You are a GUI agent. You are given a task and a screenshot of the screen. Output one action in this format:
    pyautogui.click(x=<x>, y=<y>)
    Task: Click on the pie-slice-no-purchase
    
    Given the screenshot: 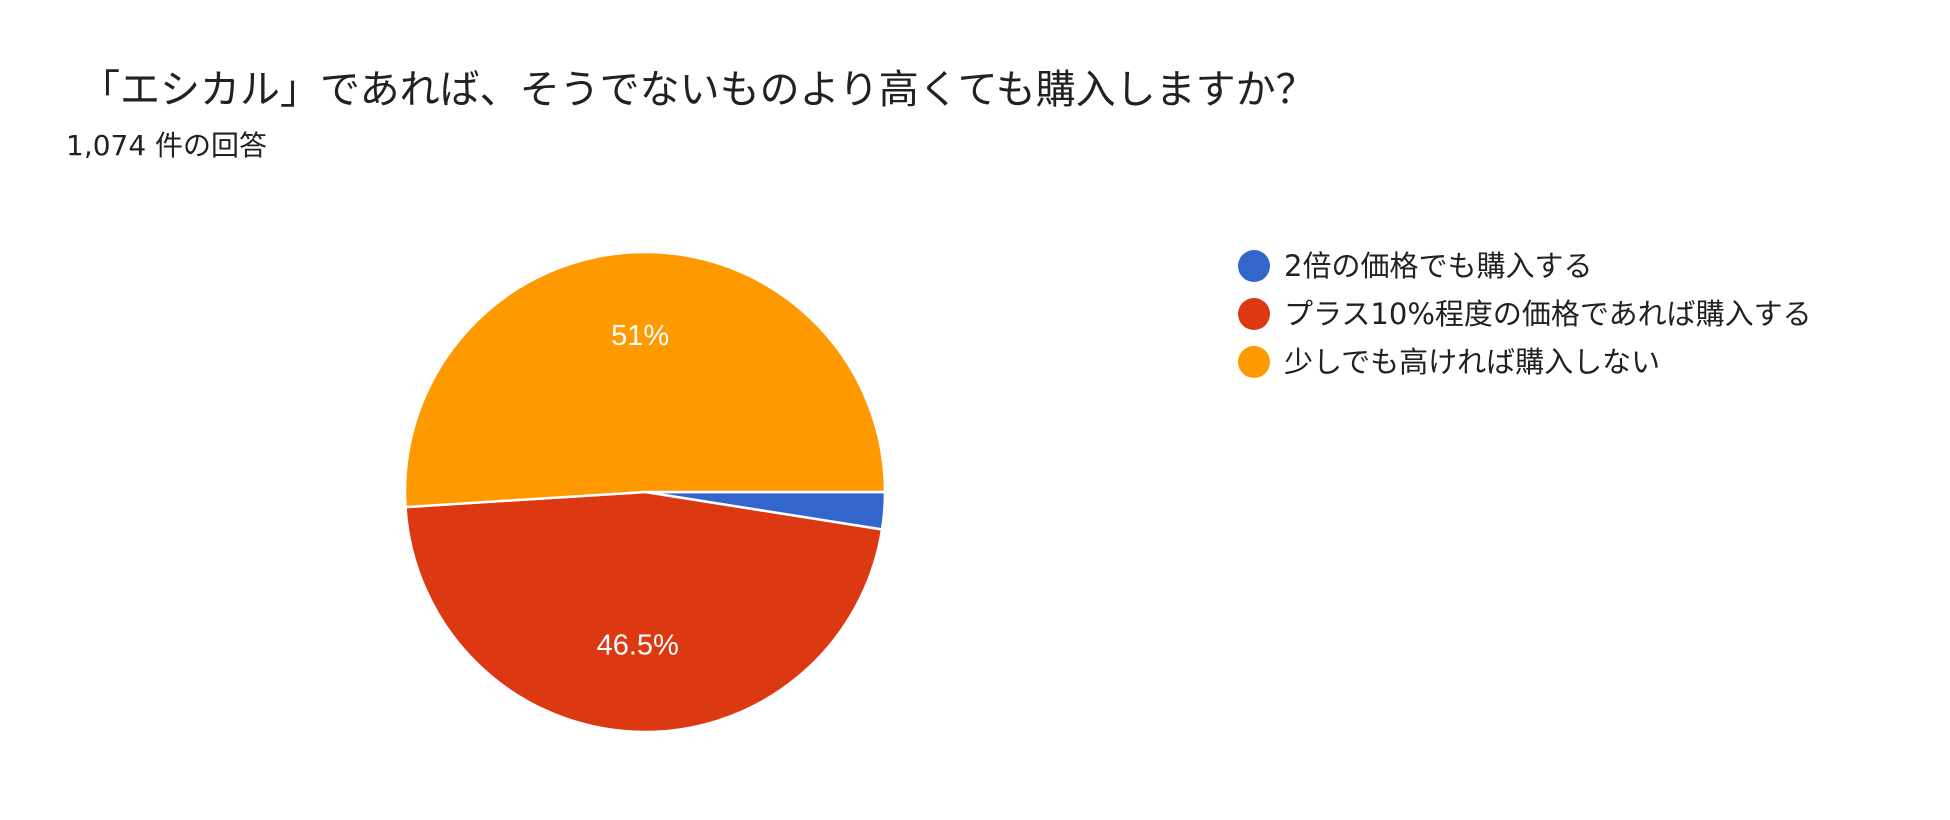 What is the action you would take?
    pyautogui.click(x=645, y=379)
    